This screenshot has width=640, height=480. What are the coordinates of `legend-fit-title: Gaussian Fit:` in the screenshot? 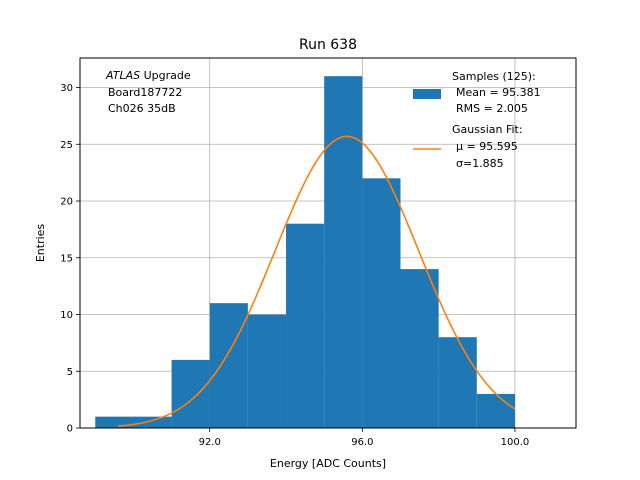 It's located at (487, 129).